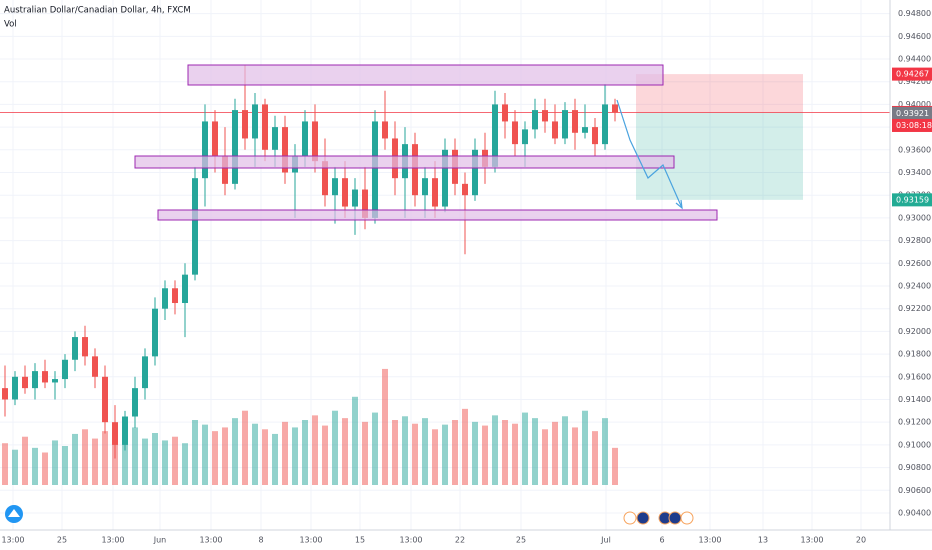 This screenshot has height=550, width=932. I want to click on y-tick-label: 0.93000, so click(914, 217).